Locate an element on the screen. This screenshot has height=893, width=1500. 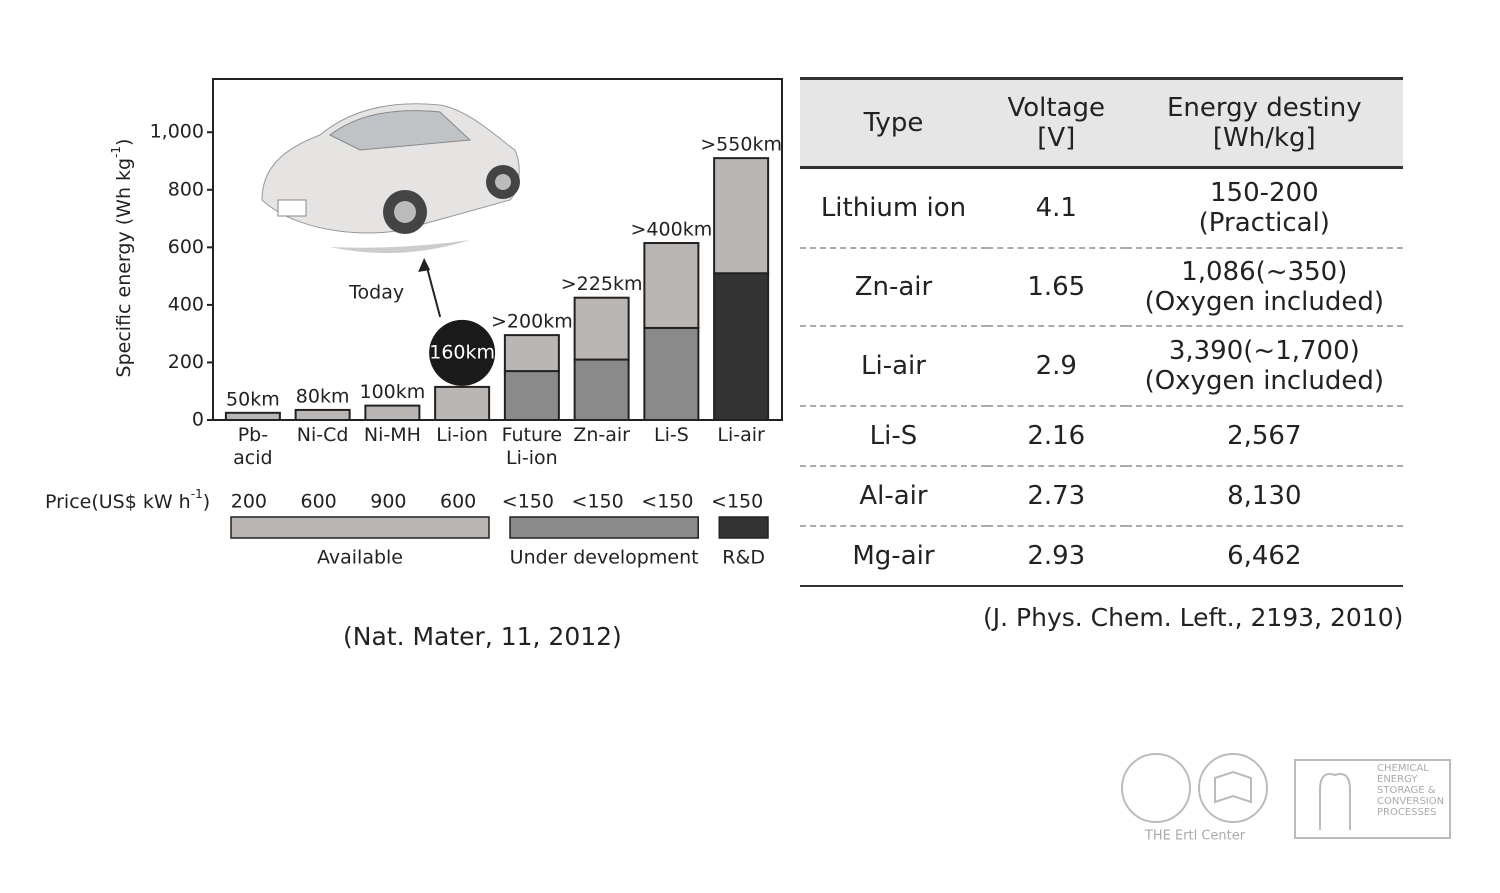
price-label-after: ) is located at coordinates (206, 502).